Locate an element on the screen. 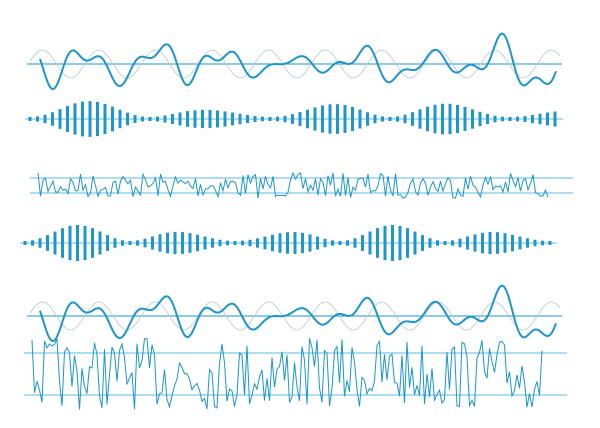  bar-equalizer-middle is located at coordinates (288, 243).